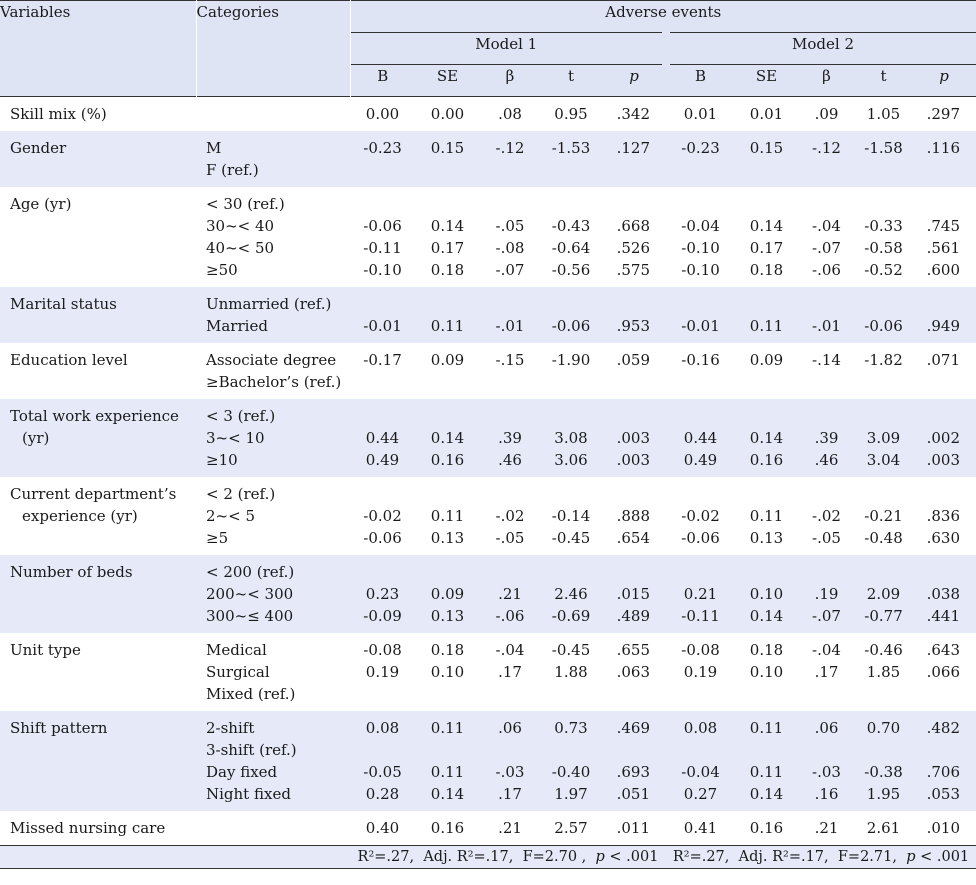 This screenshot has width=976, height=885. Describe the element at coordinates (71, 572) in the screenshot. I see `variable-label: Number of beds` at that location.